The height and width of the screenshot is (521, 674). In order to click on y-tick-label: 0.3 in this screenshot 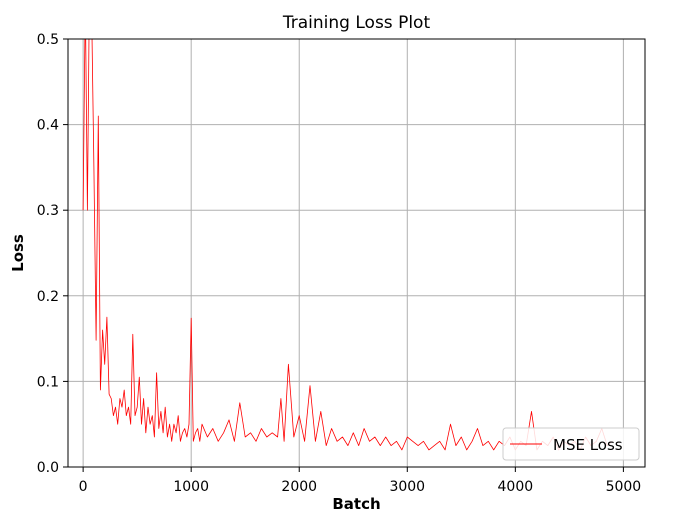, I will do `click(48, 211)`.